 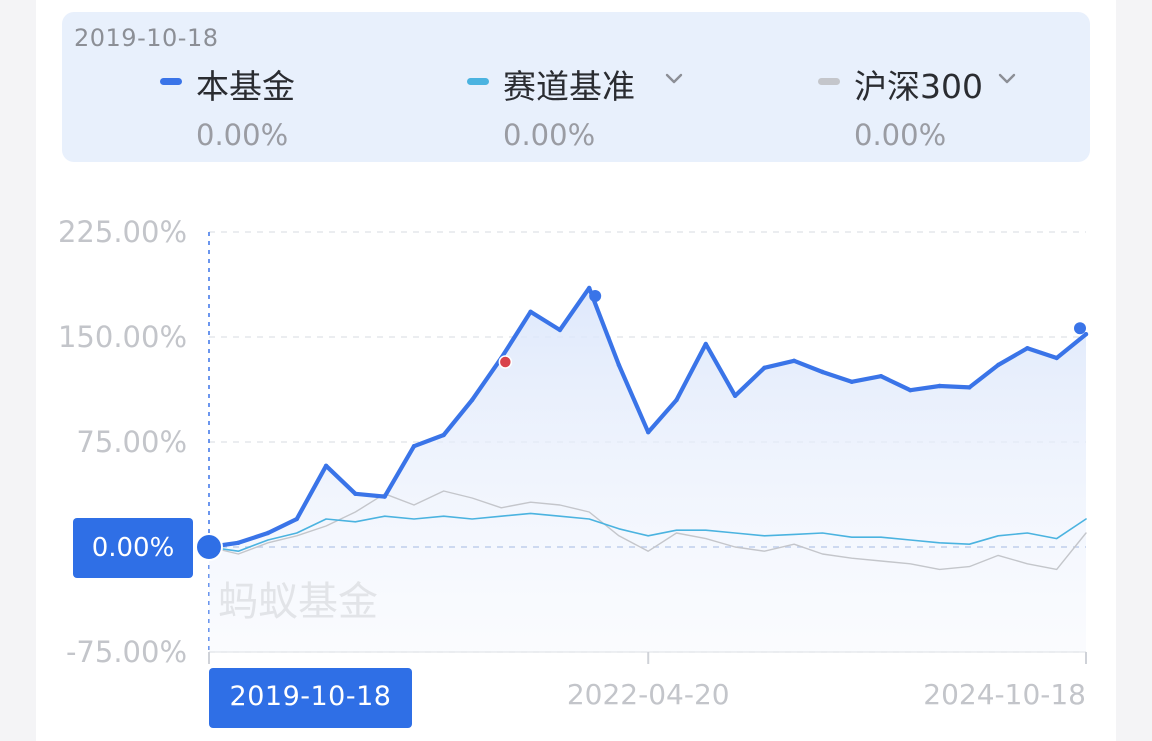 I want to click on series-line-csi300, so click(x=647, y=530).